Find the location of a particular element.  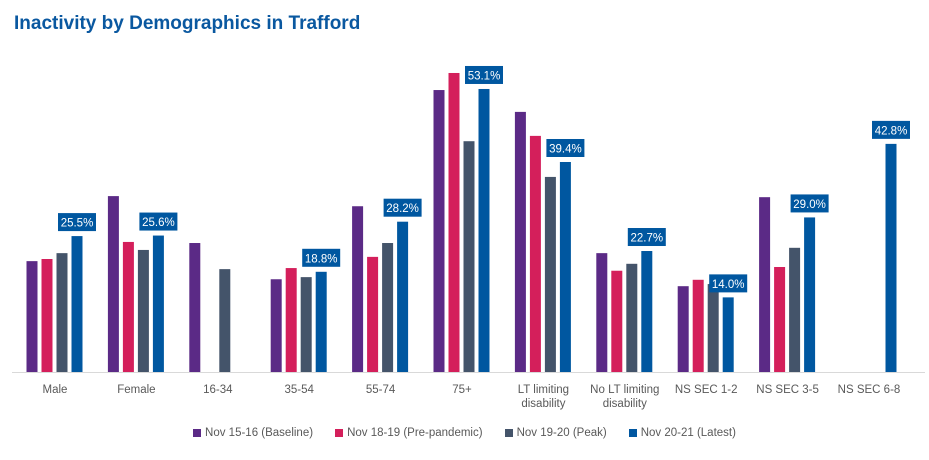

data-label: 53.1% is located at coordinates (484, 74).